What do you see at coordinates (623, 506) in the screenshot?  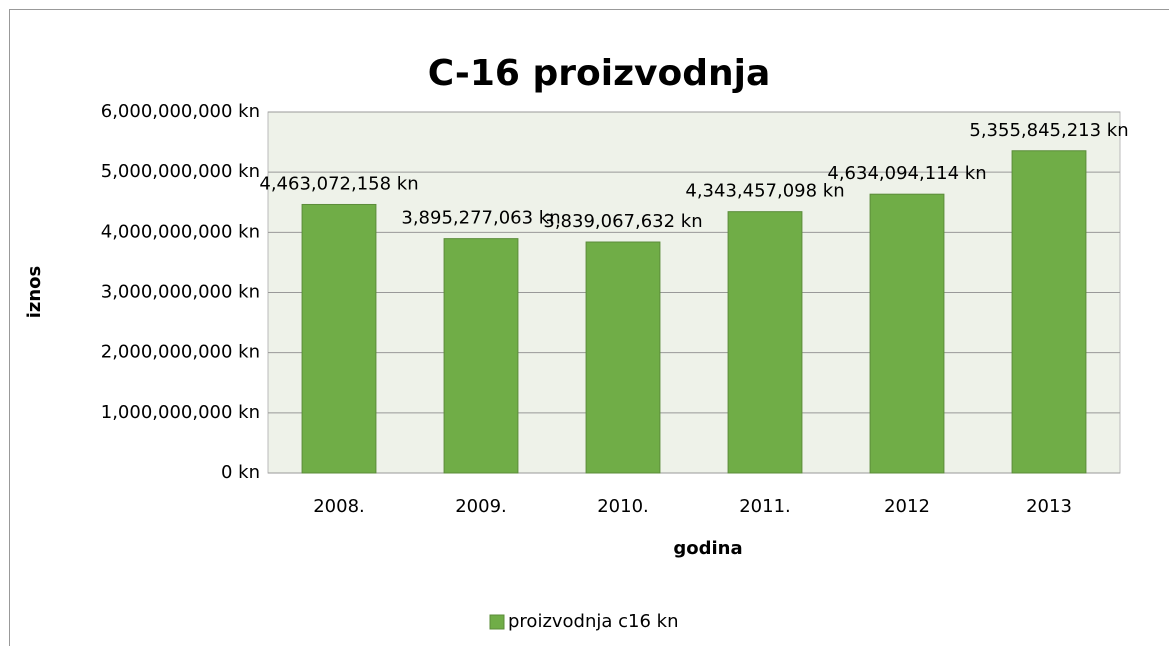 I see `x-tick-label: 2010.` at bounding box center [623, 506].